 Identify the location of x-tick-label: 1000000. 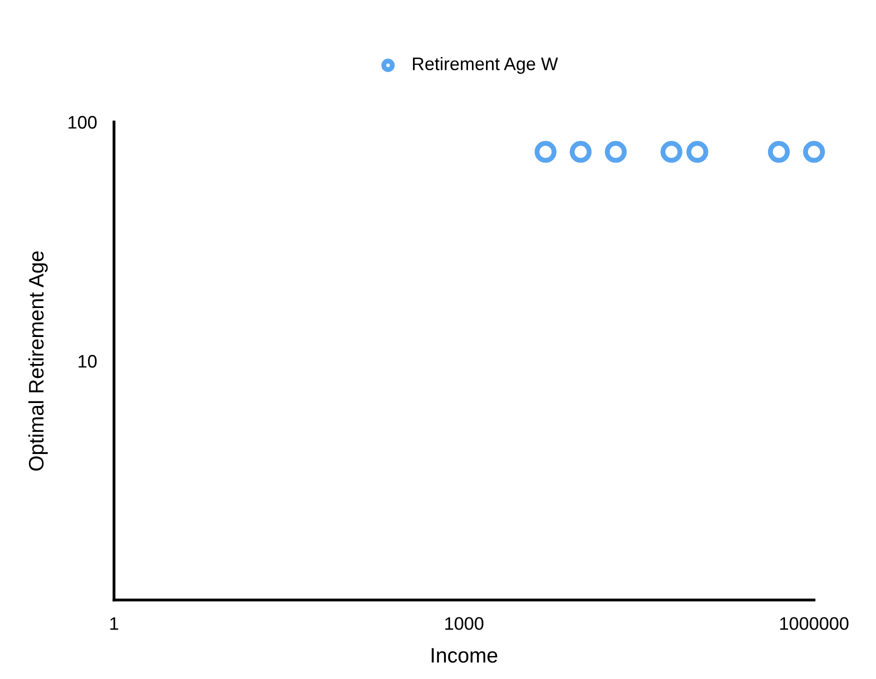
(814, 623).